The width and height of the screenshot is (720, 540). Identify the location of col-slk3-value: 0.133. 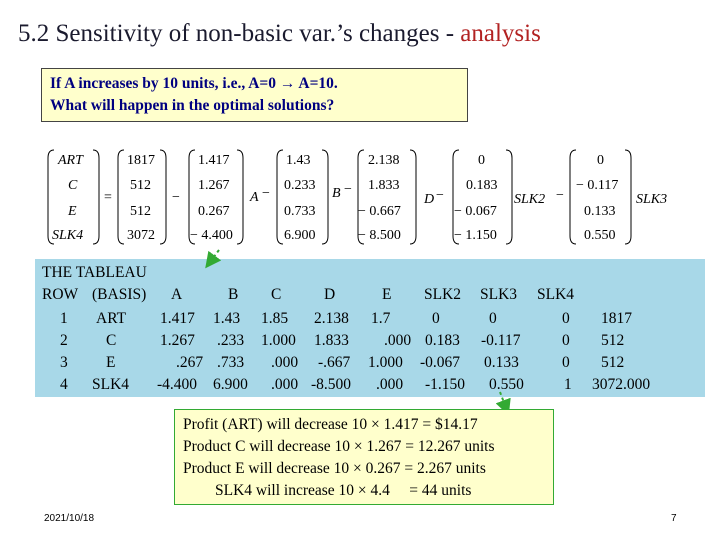
(600, 211).